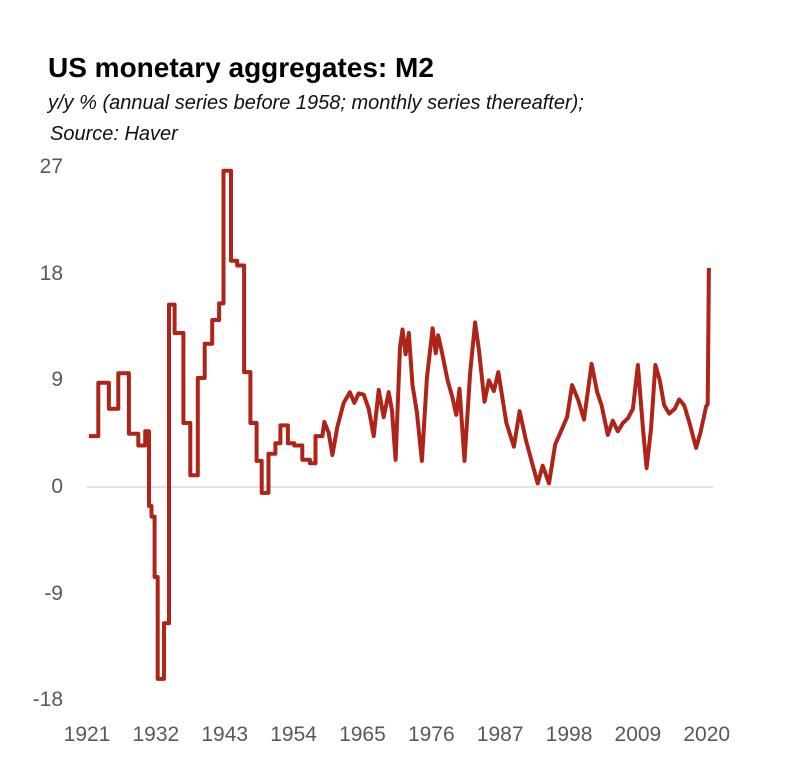 This screenshot has width=786, height=774. I want to click on x-tick-label: 1932, so click(156, 734).